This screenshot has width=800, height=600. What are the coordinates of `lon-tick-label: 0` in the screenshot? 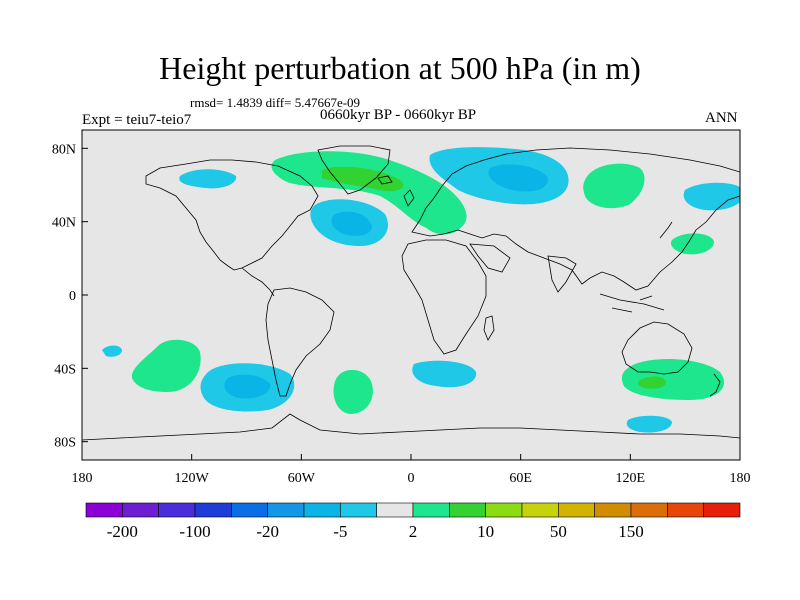 It's located at (411, 478).